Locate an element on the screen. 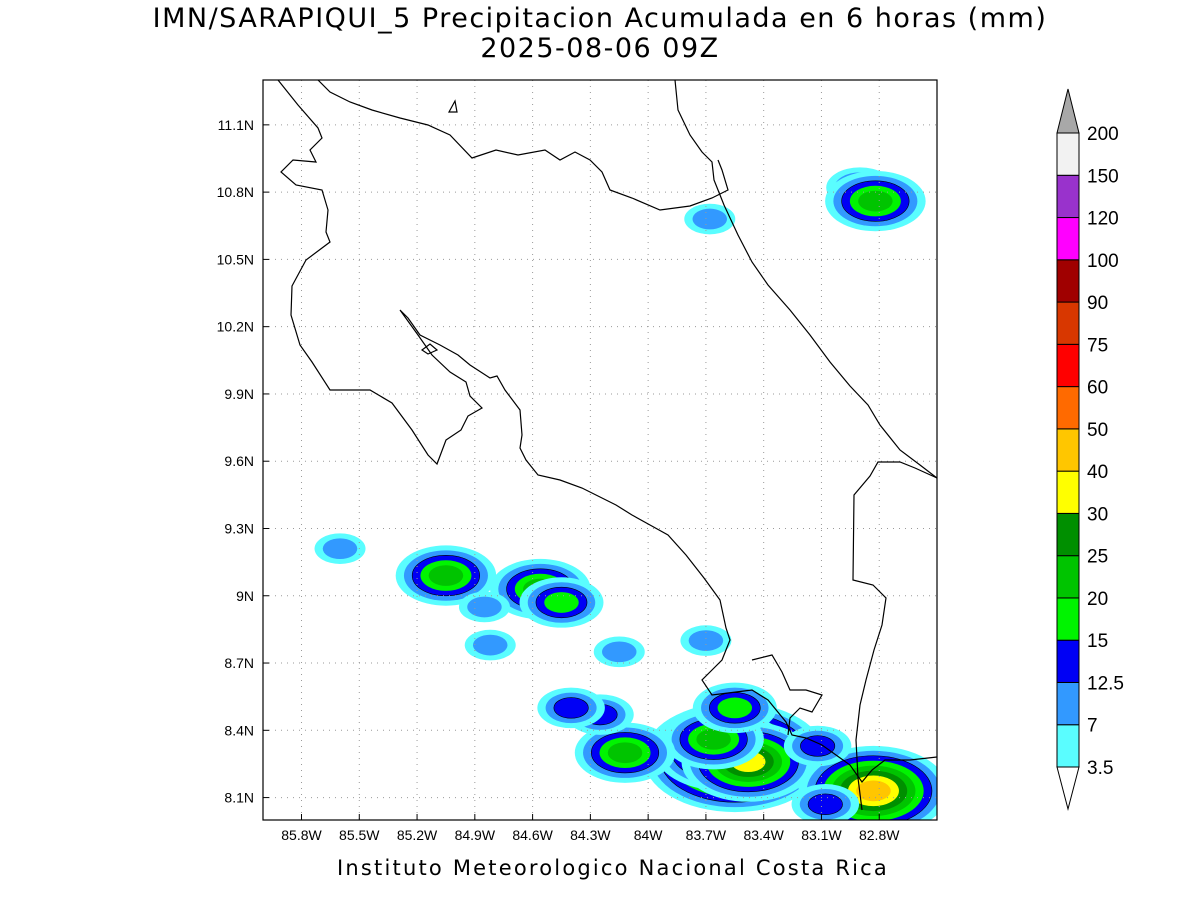  lat-tick-label: 8.4N is located at coordinates (239, 730).